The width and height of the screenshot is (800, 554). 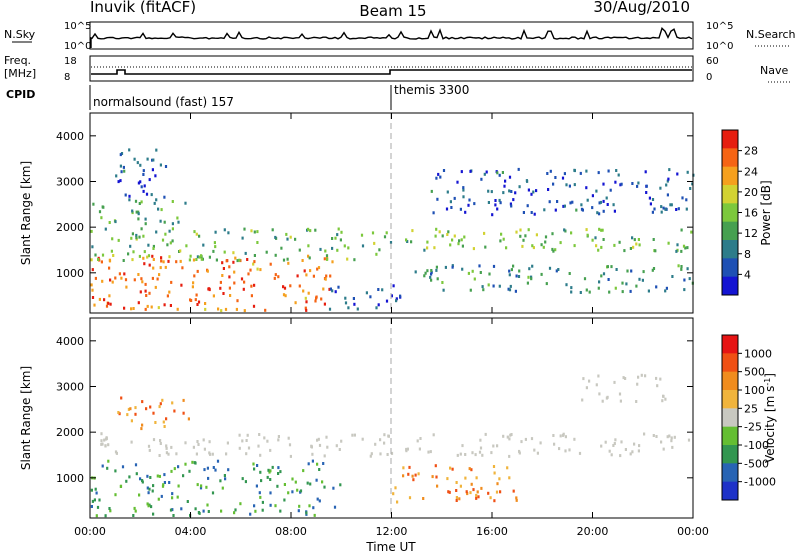 I want to click on colorbar-segment, so click(x=730, y=344).